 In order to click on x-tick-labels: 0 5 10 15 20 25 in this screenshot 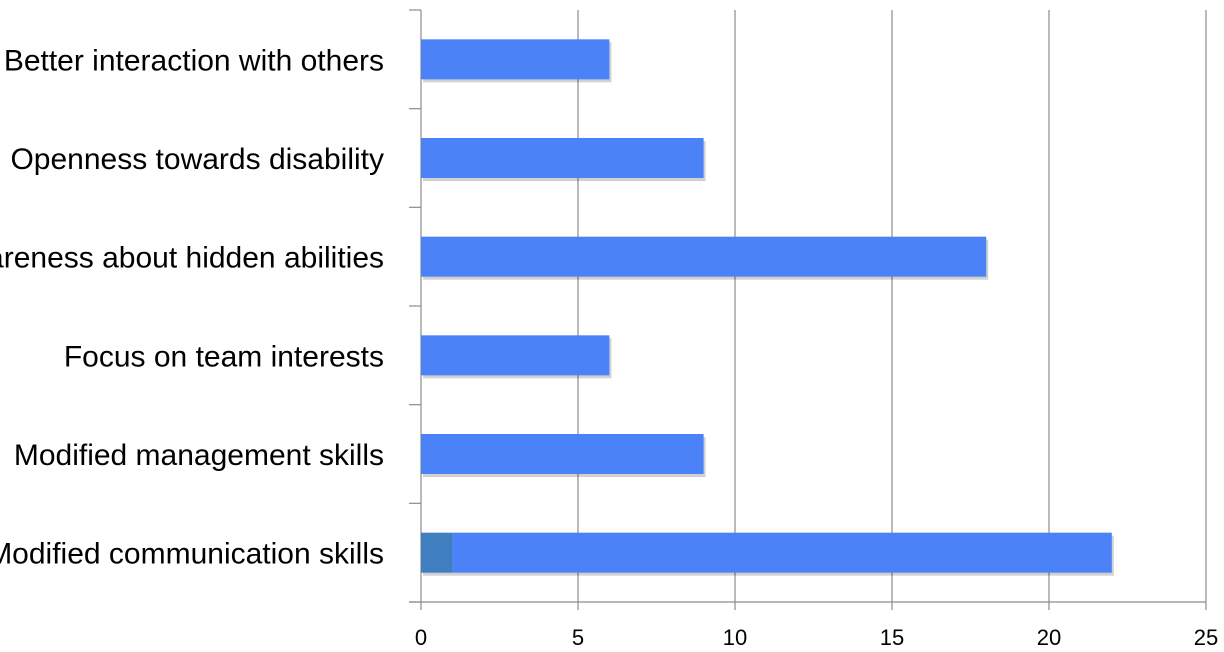, I will do `click(816, 637)`.